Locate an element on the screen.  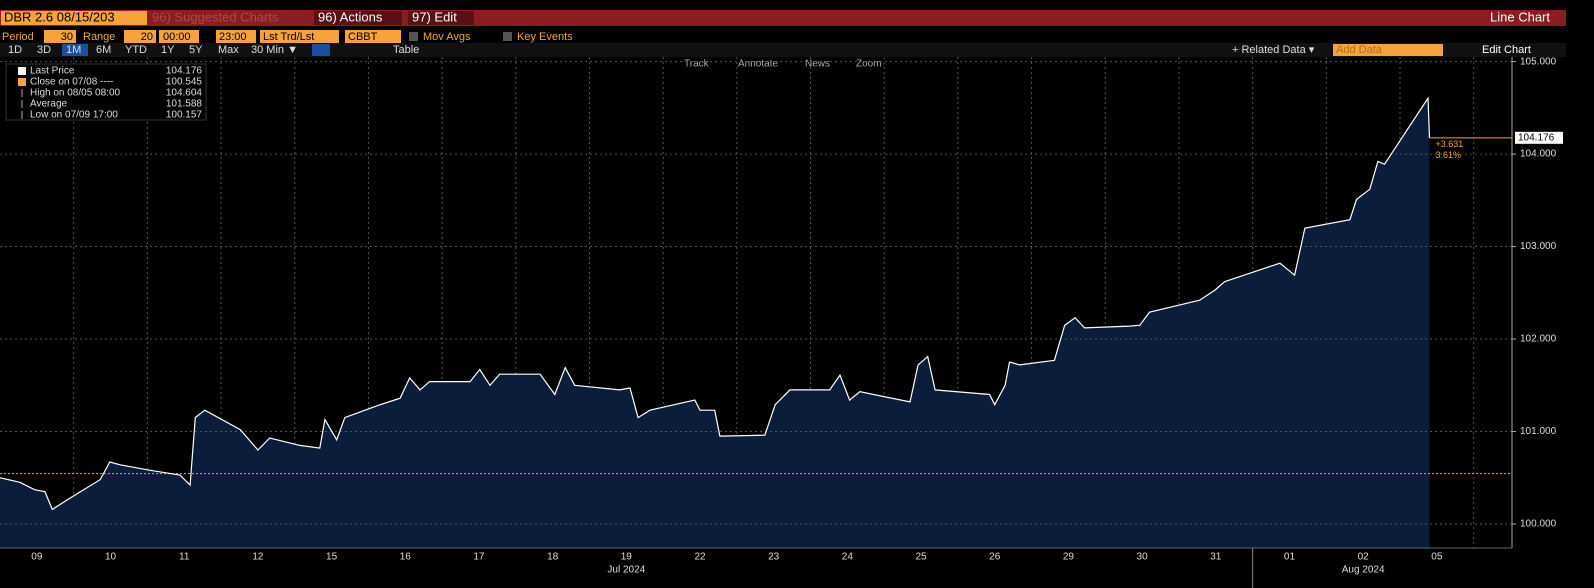
range-button: 5Y is located at coordinates (196, 50).